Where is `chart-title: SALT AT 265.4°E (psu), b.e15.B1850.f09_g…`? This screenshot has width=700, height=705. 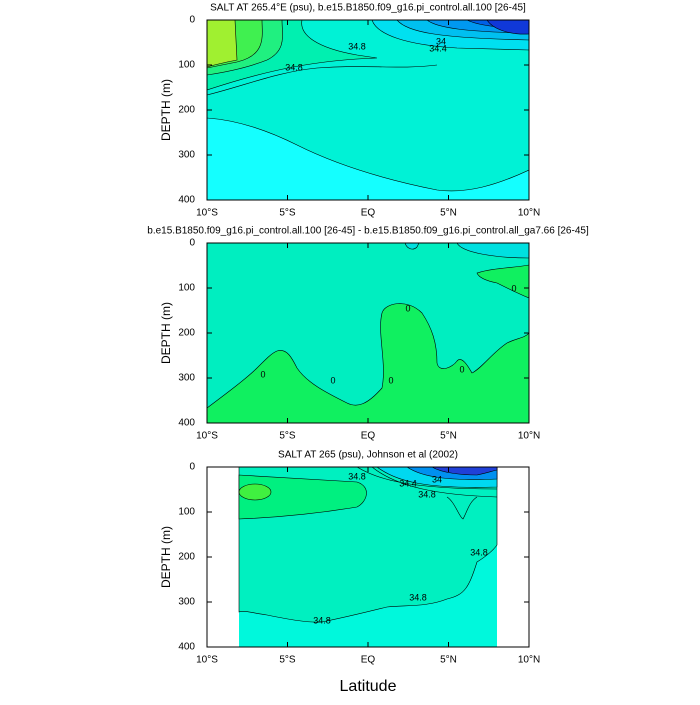 chart-title: SALT AT 265.4°E (psu), b.e15.B1850.f09_g… is located at coordinates (368, 8).